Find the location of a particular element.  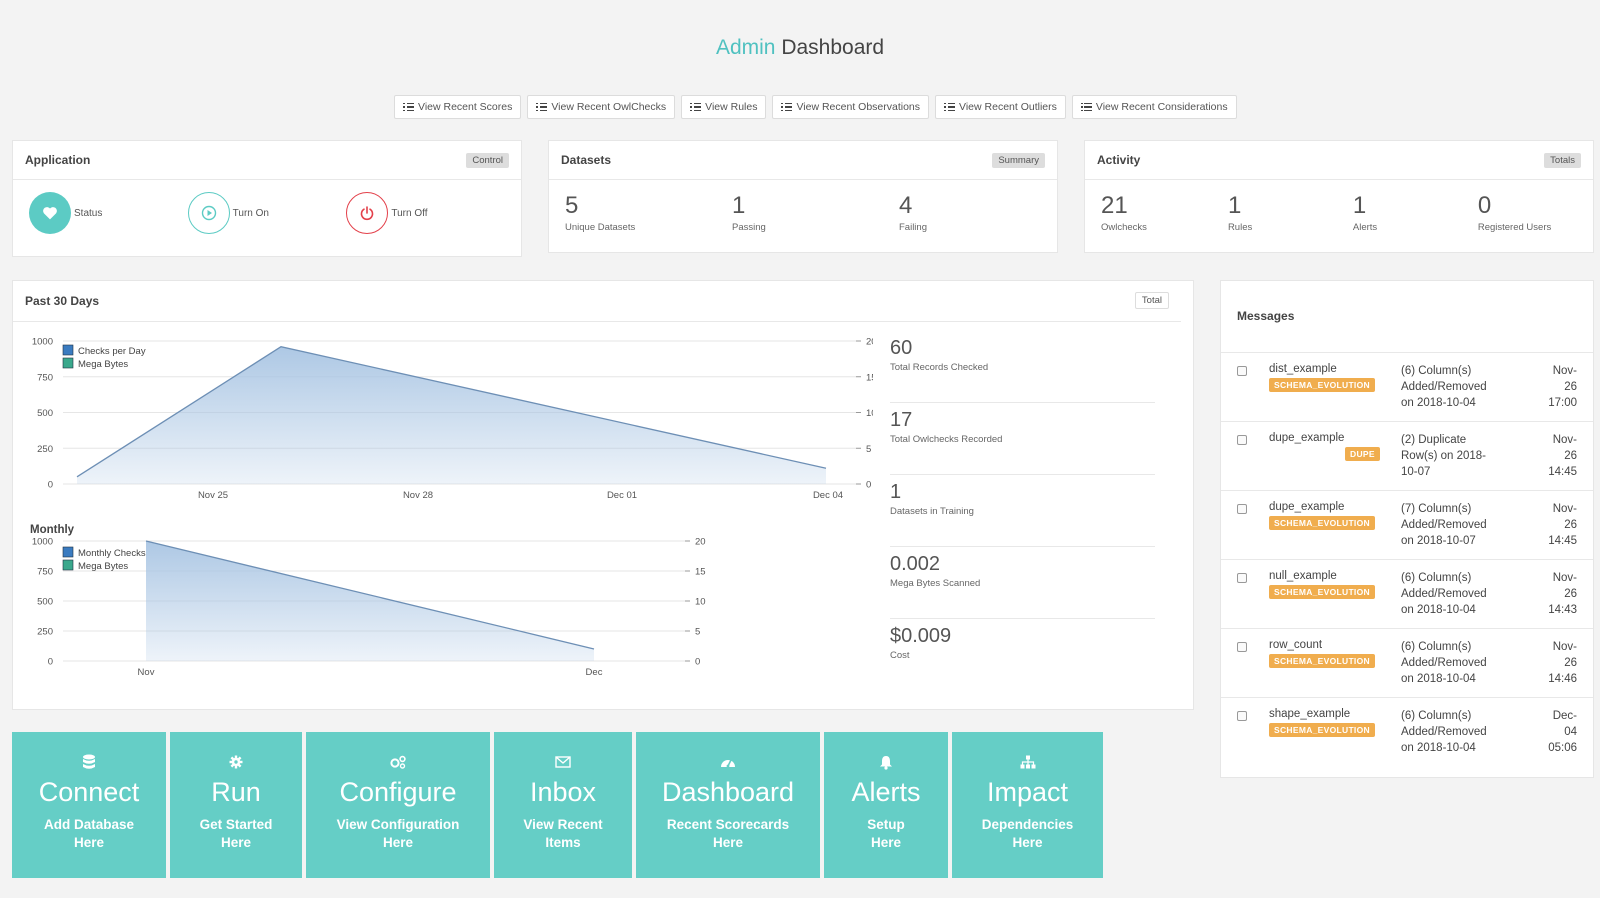

message-description: (6) Column(s) Added/Removed on 2018-10-04 is located at coordinates (1456, 732).